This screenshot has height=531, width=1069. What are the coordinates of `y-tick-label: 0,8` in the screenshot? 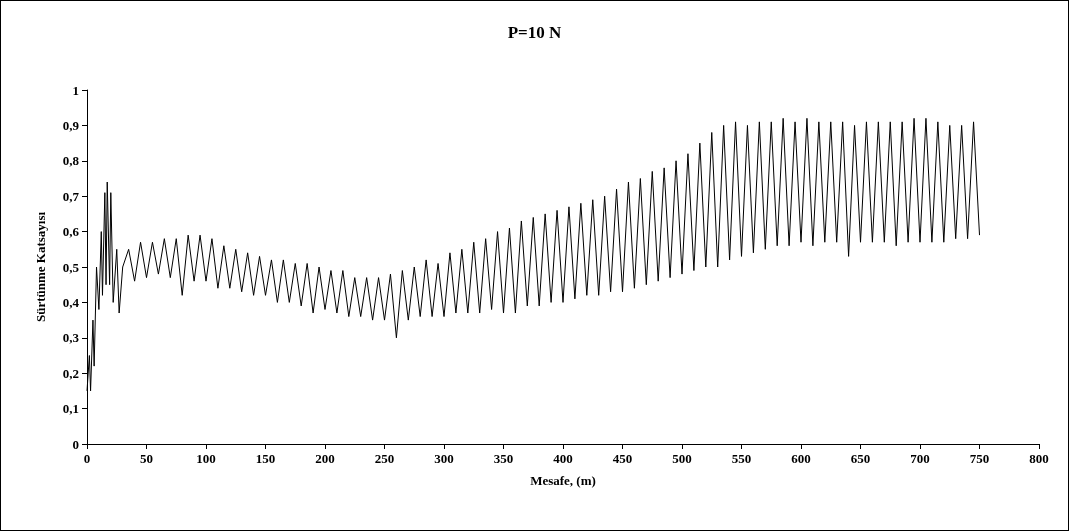 It's located at (71, 161).